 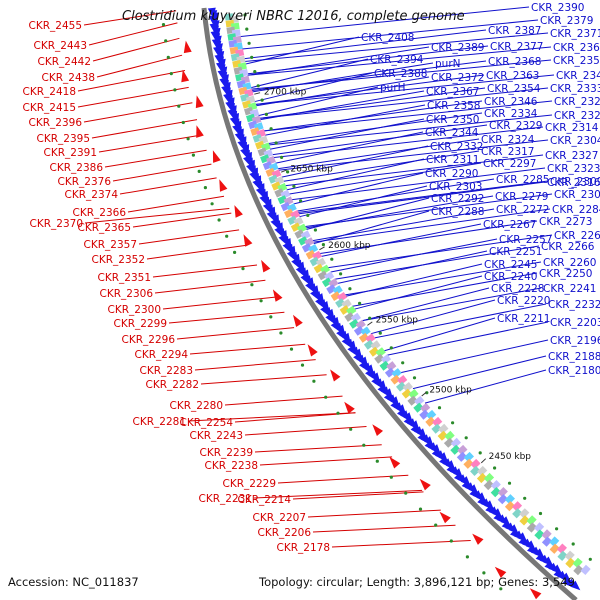 What do you see at coordinates (92, 195) in the screenshot?
I see `left-gene-label: CKR_2374` at bounding box center [92, 195].